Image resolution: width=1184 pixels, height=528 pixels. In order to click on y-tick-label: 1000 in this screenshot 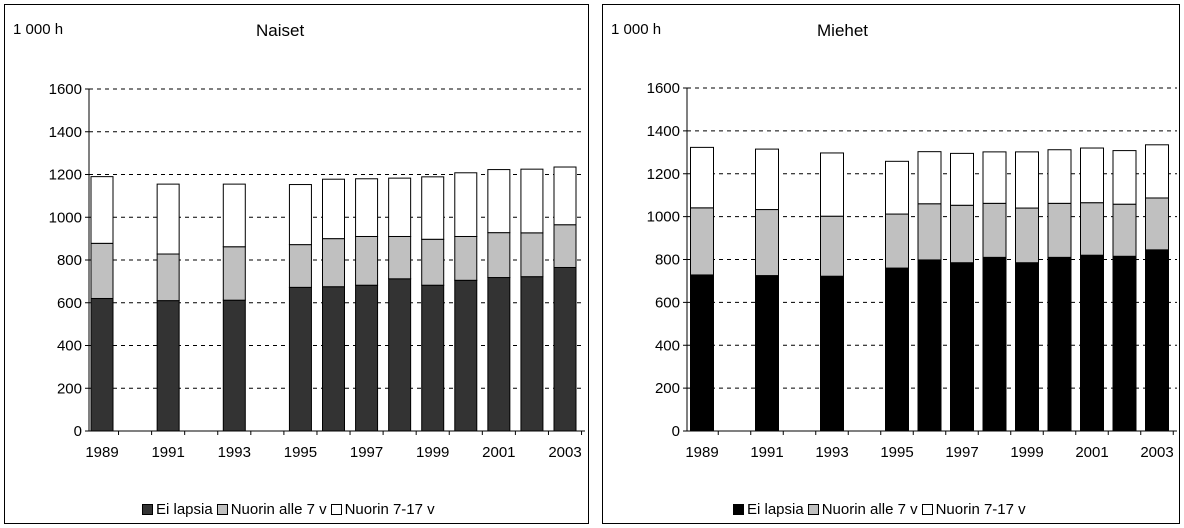, I will do `click(65, 217)`.